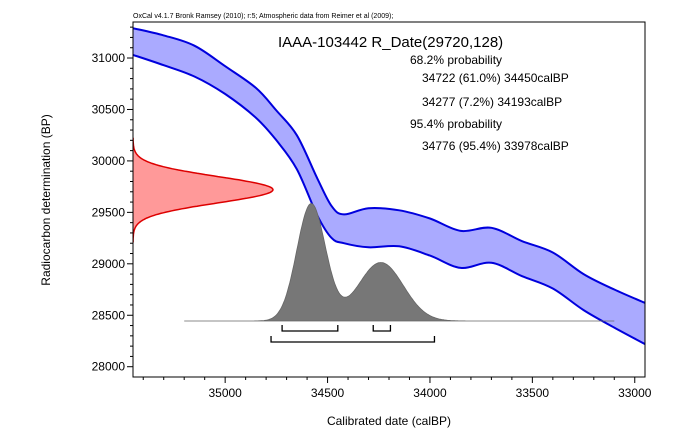 The image size is (690, 445). I want to click on y-tick-label: 30000, so click(109, 161).